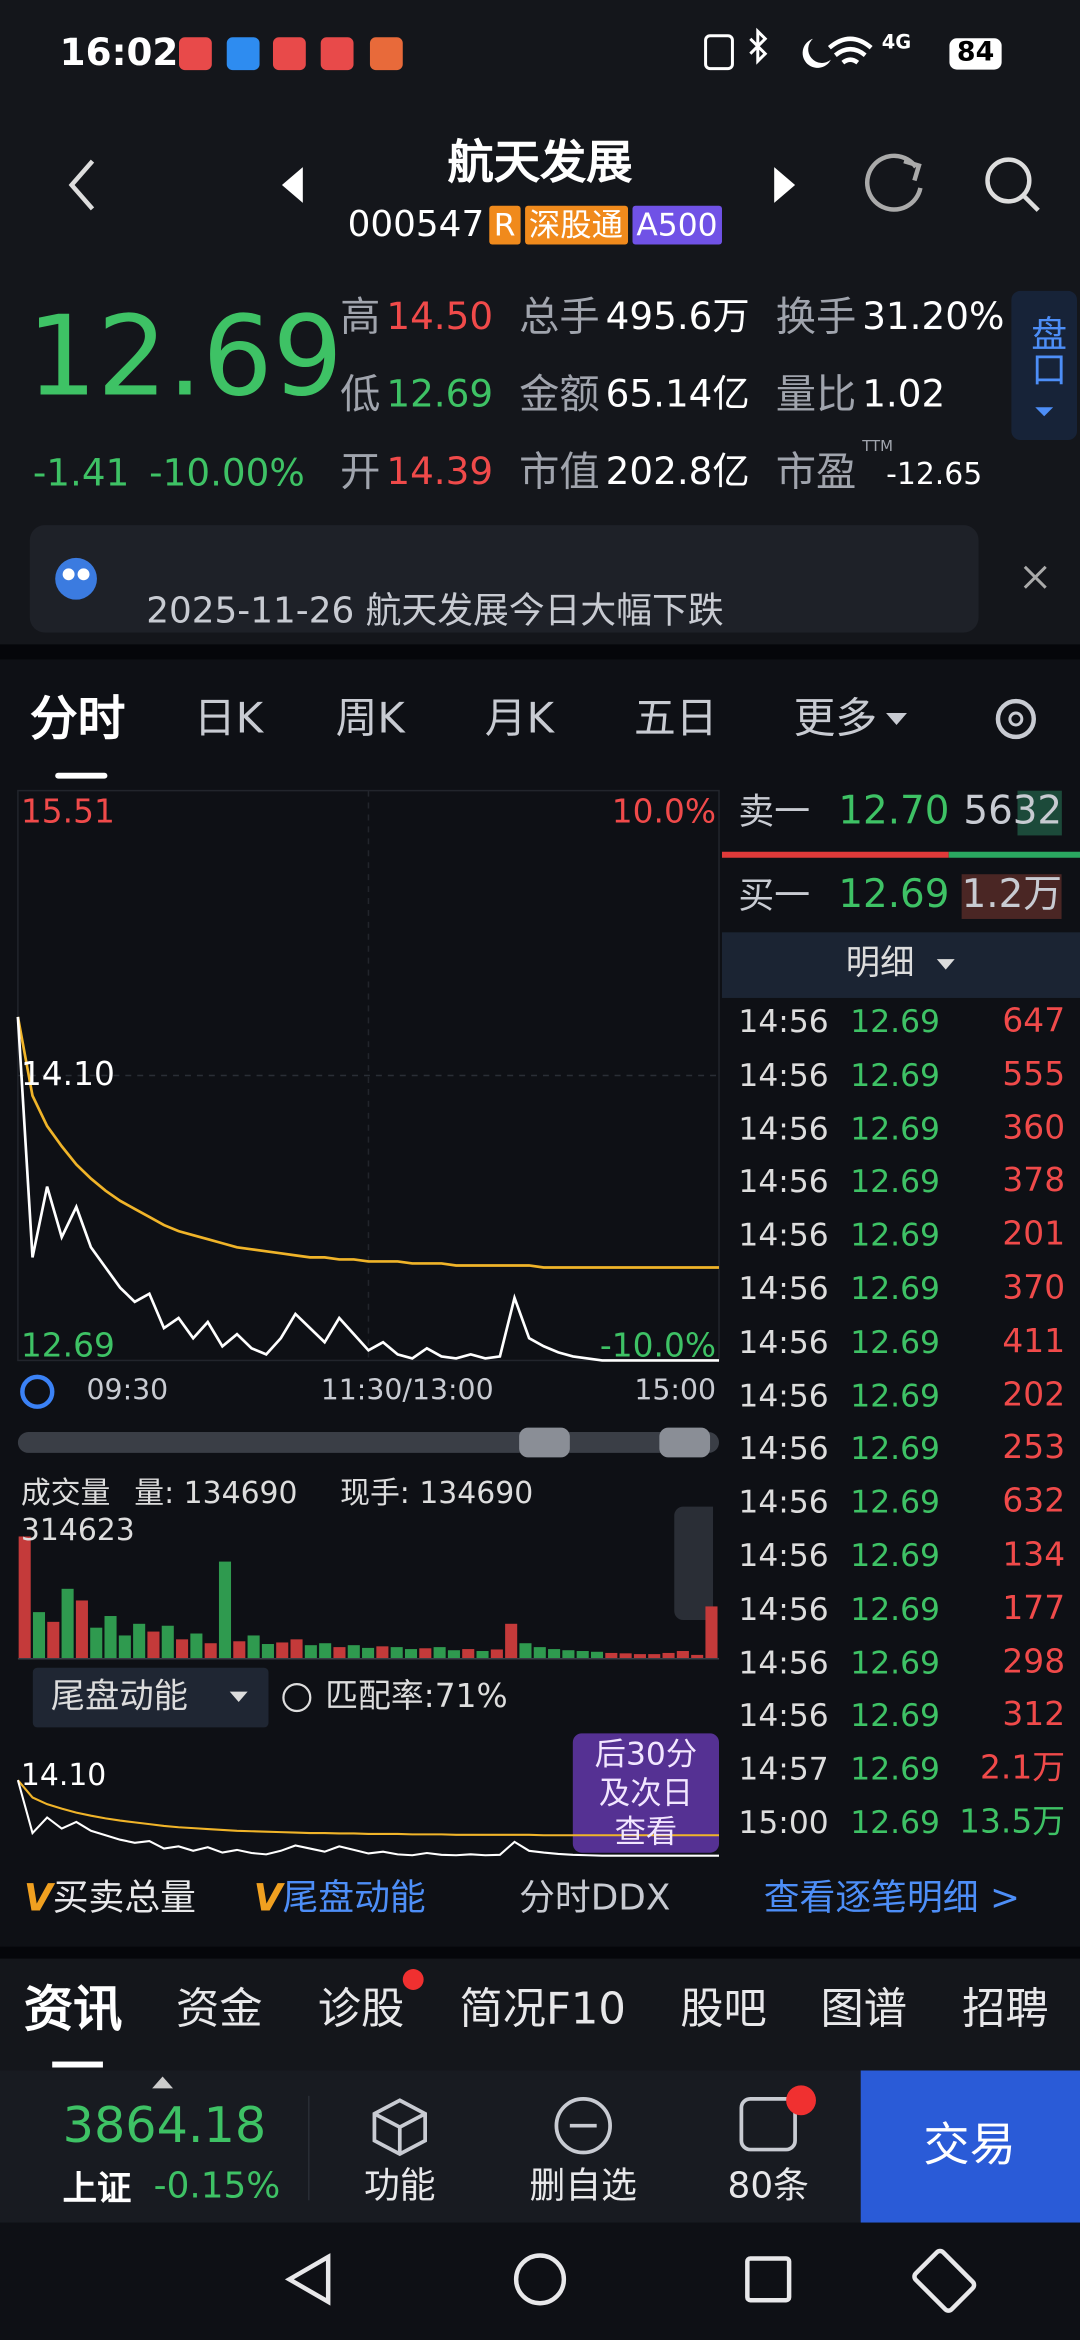  I want to click on stat-label: 市值, so click(559, 472).